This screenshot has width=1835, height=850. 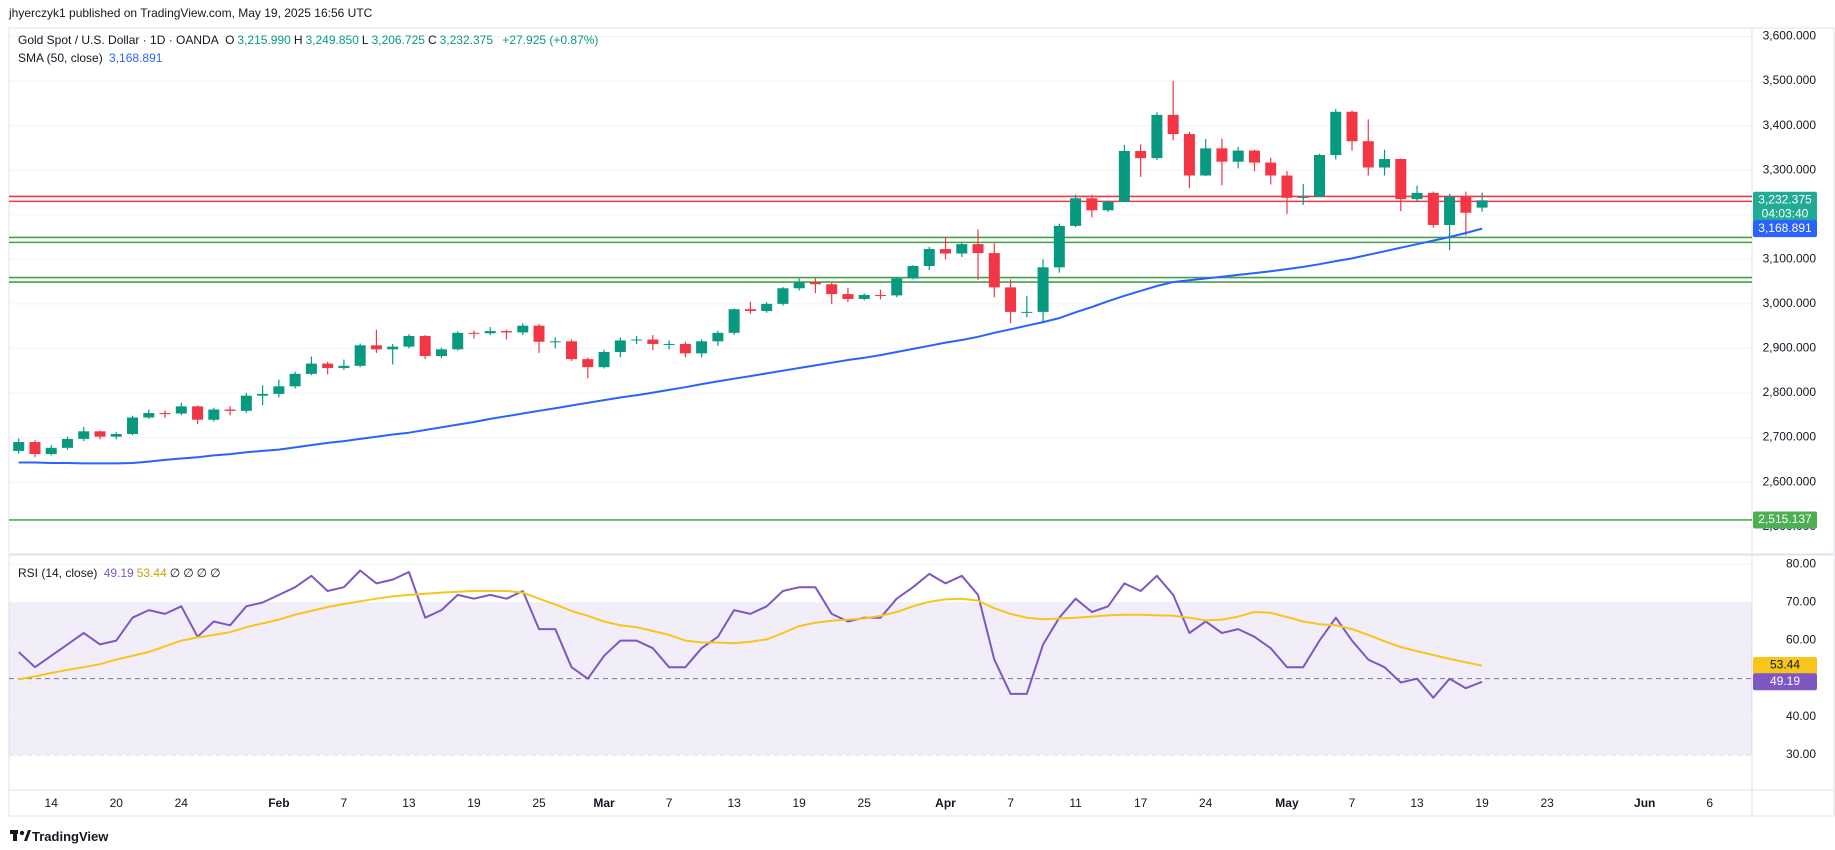 What do you see at coordinates (1790, 258) in the screenshot?
I see `y-tick-label: 3,100.000` at bounding box center [1790, 258].